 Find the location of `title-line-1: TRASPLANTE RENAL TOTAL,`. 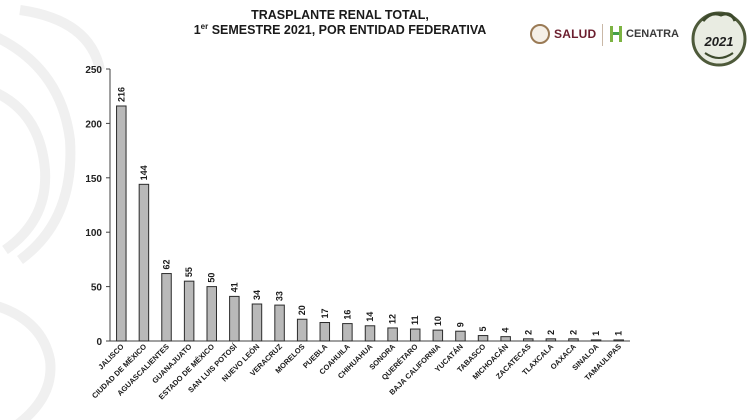

title-line-1: TRASPLANTE RENAL TOTAL, is located at coordinates (340, 15).